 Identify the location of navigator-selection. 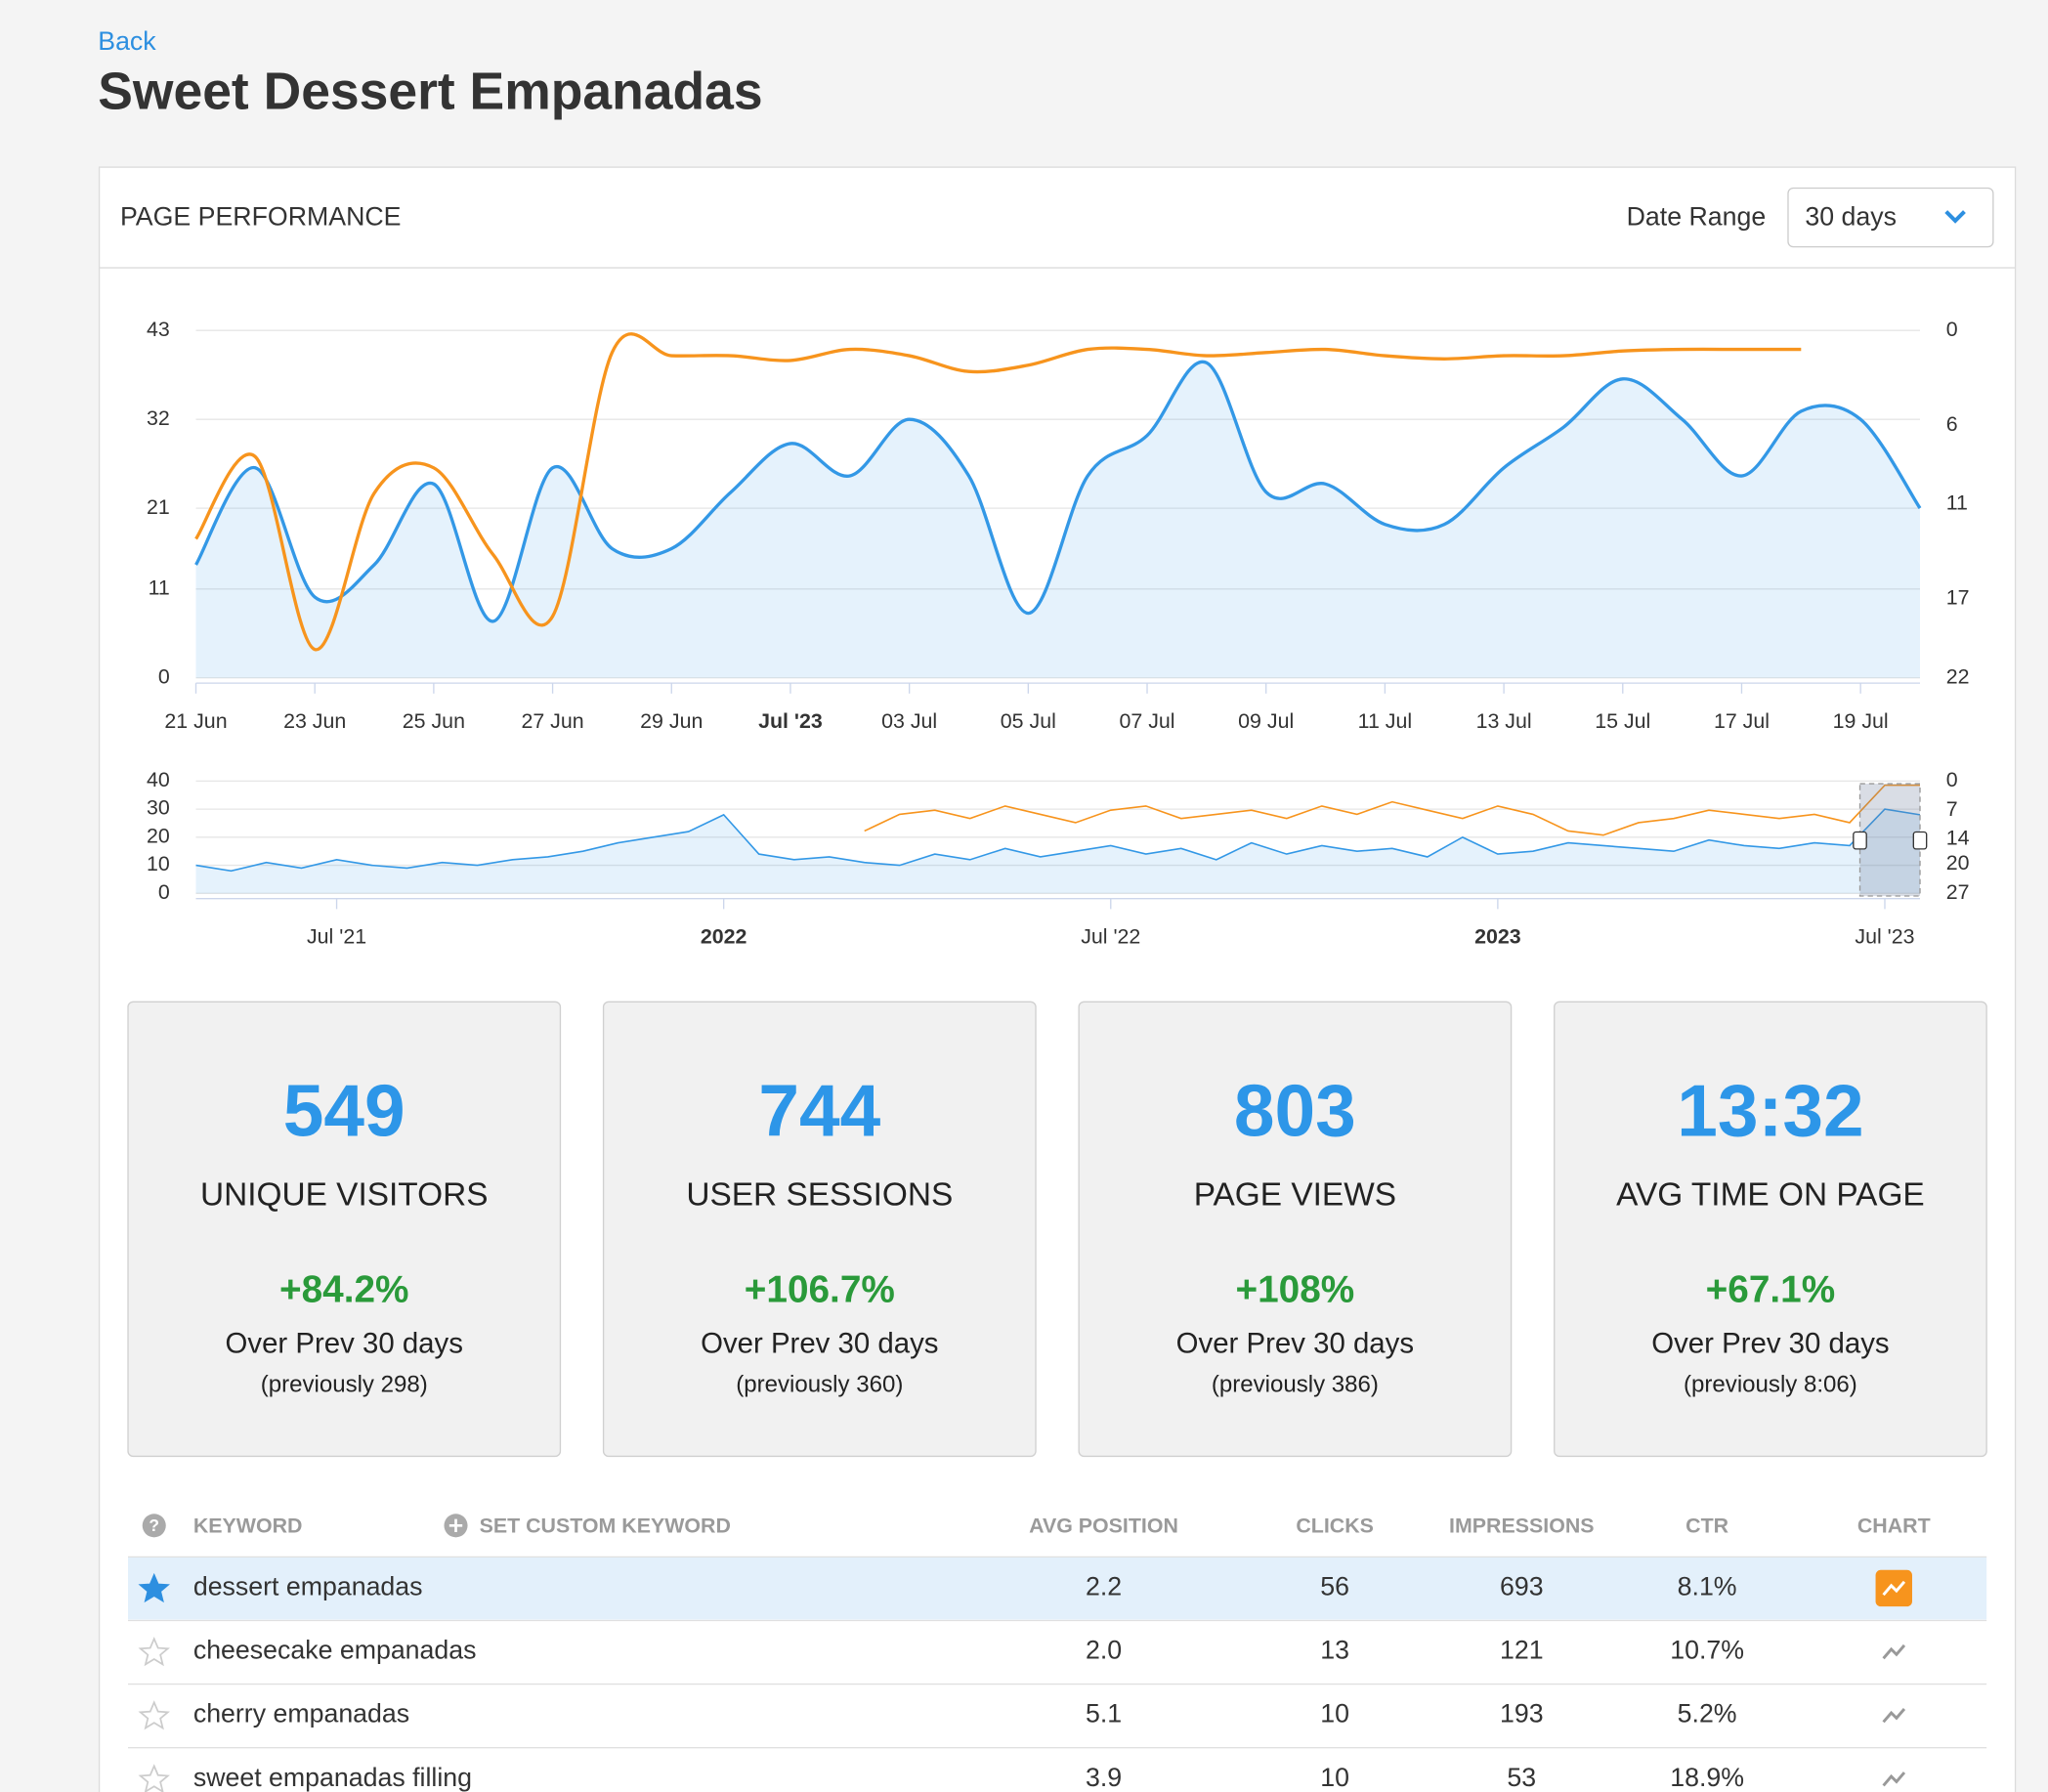
(1889, 840).